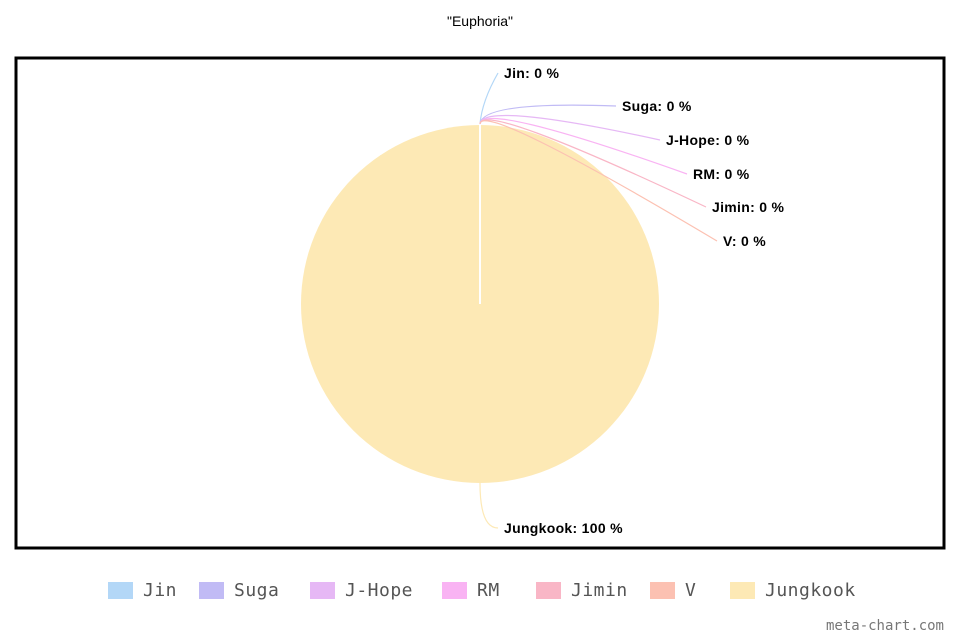 The image size is (960, 640). What do you see at coordinates (744, 241) in the screenshot?
I see `data-label-v: V: 0 %` at bounding box center [744, 241].